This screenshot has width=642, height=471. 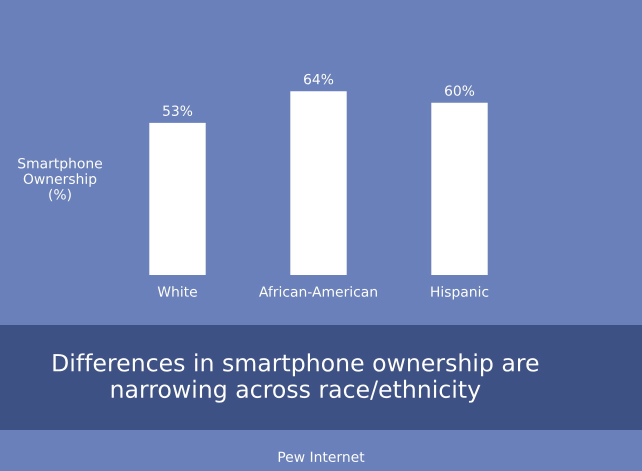 I want to click on x-tick-label: White, so click(x=177, y=291).